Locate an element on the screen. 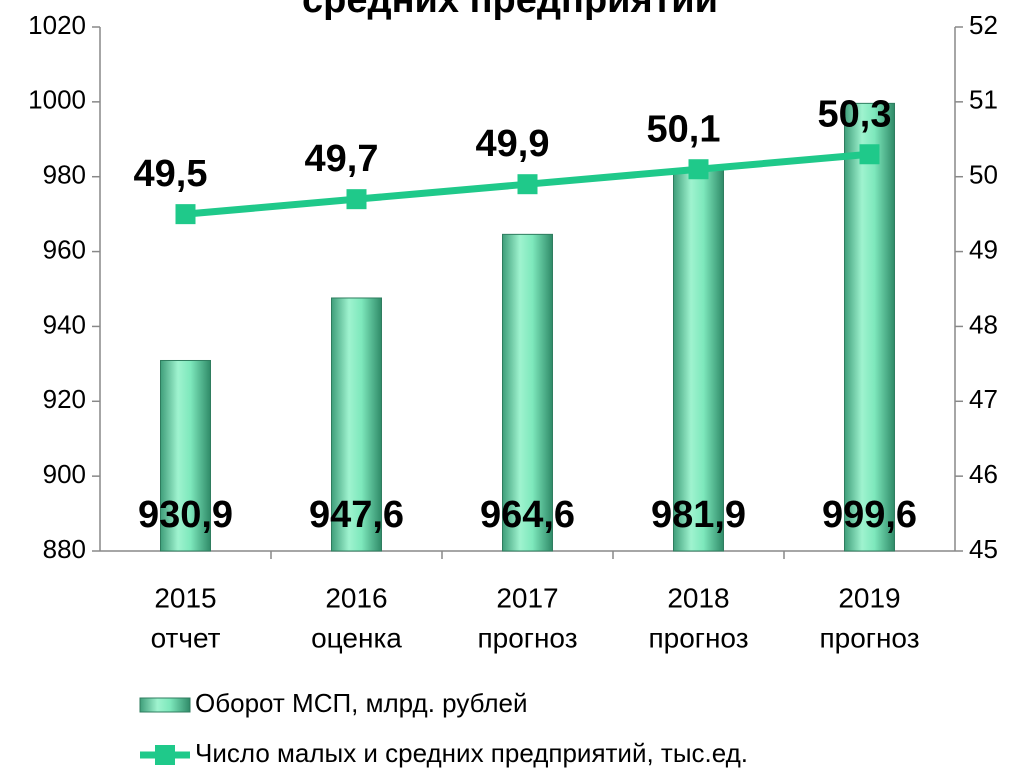  bar-value-label: 964,6 is located at coordinates (527, 515).